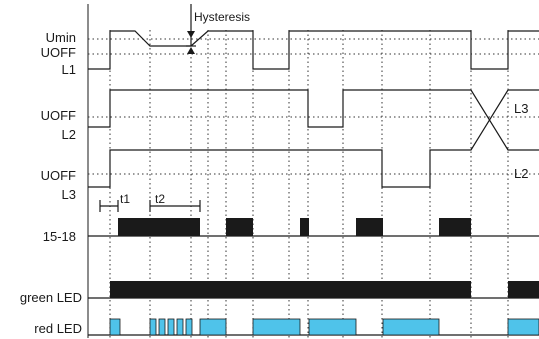 The height and width of the screenshot is (339, 539). What do you see at coordinates (313, 50) in the screenshot?
I see `l1-waveform` at bounding box center [313, 50].